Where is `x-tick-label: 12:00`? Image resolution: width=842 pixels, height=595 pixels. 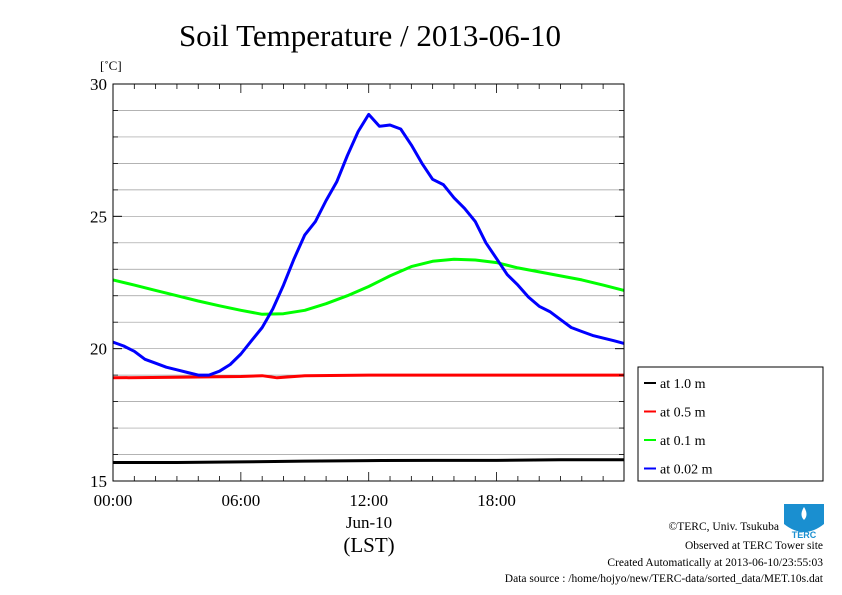
x-tick-label: 12:00 is located at coordinates (368, 500).